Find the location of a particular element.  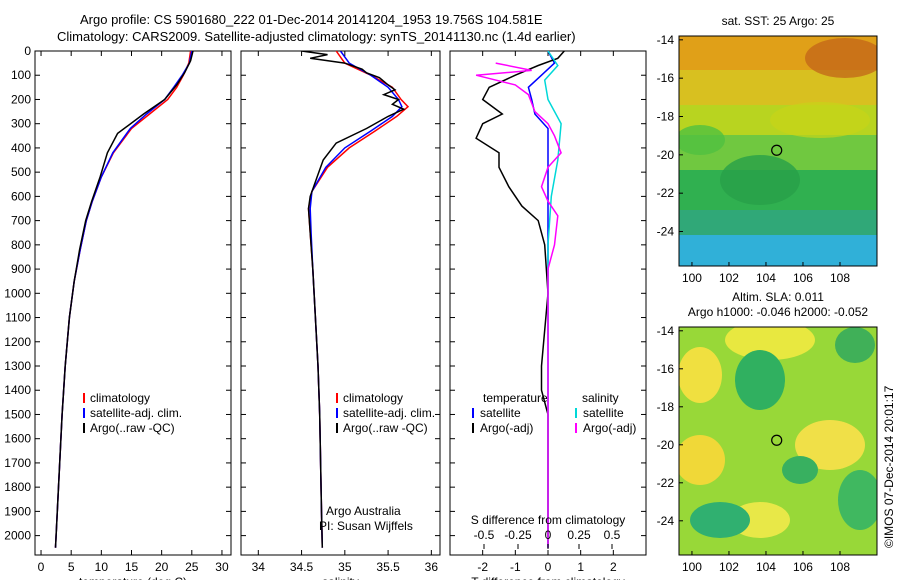

x-tick-label-difference: 0 is located at coordinates (548, 567).